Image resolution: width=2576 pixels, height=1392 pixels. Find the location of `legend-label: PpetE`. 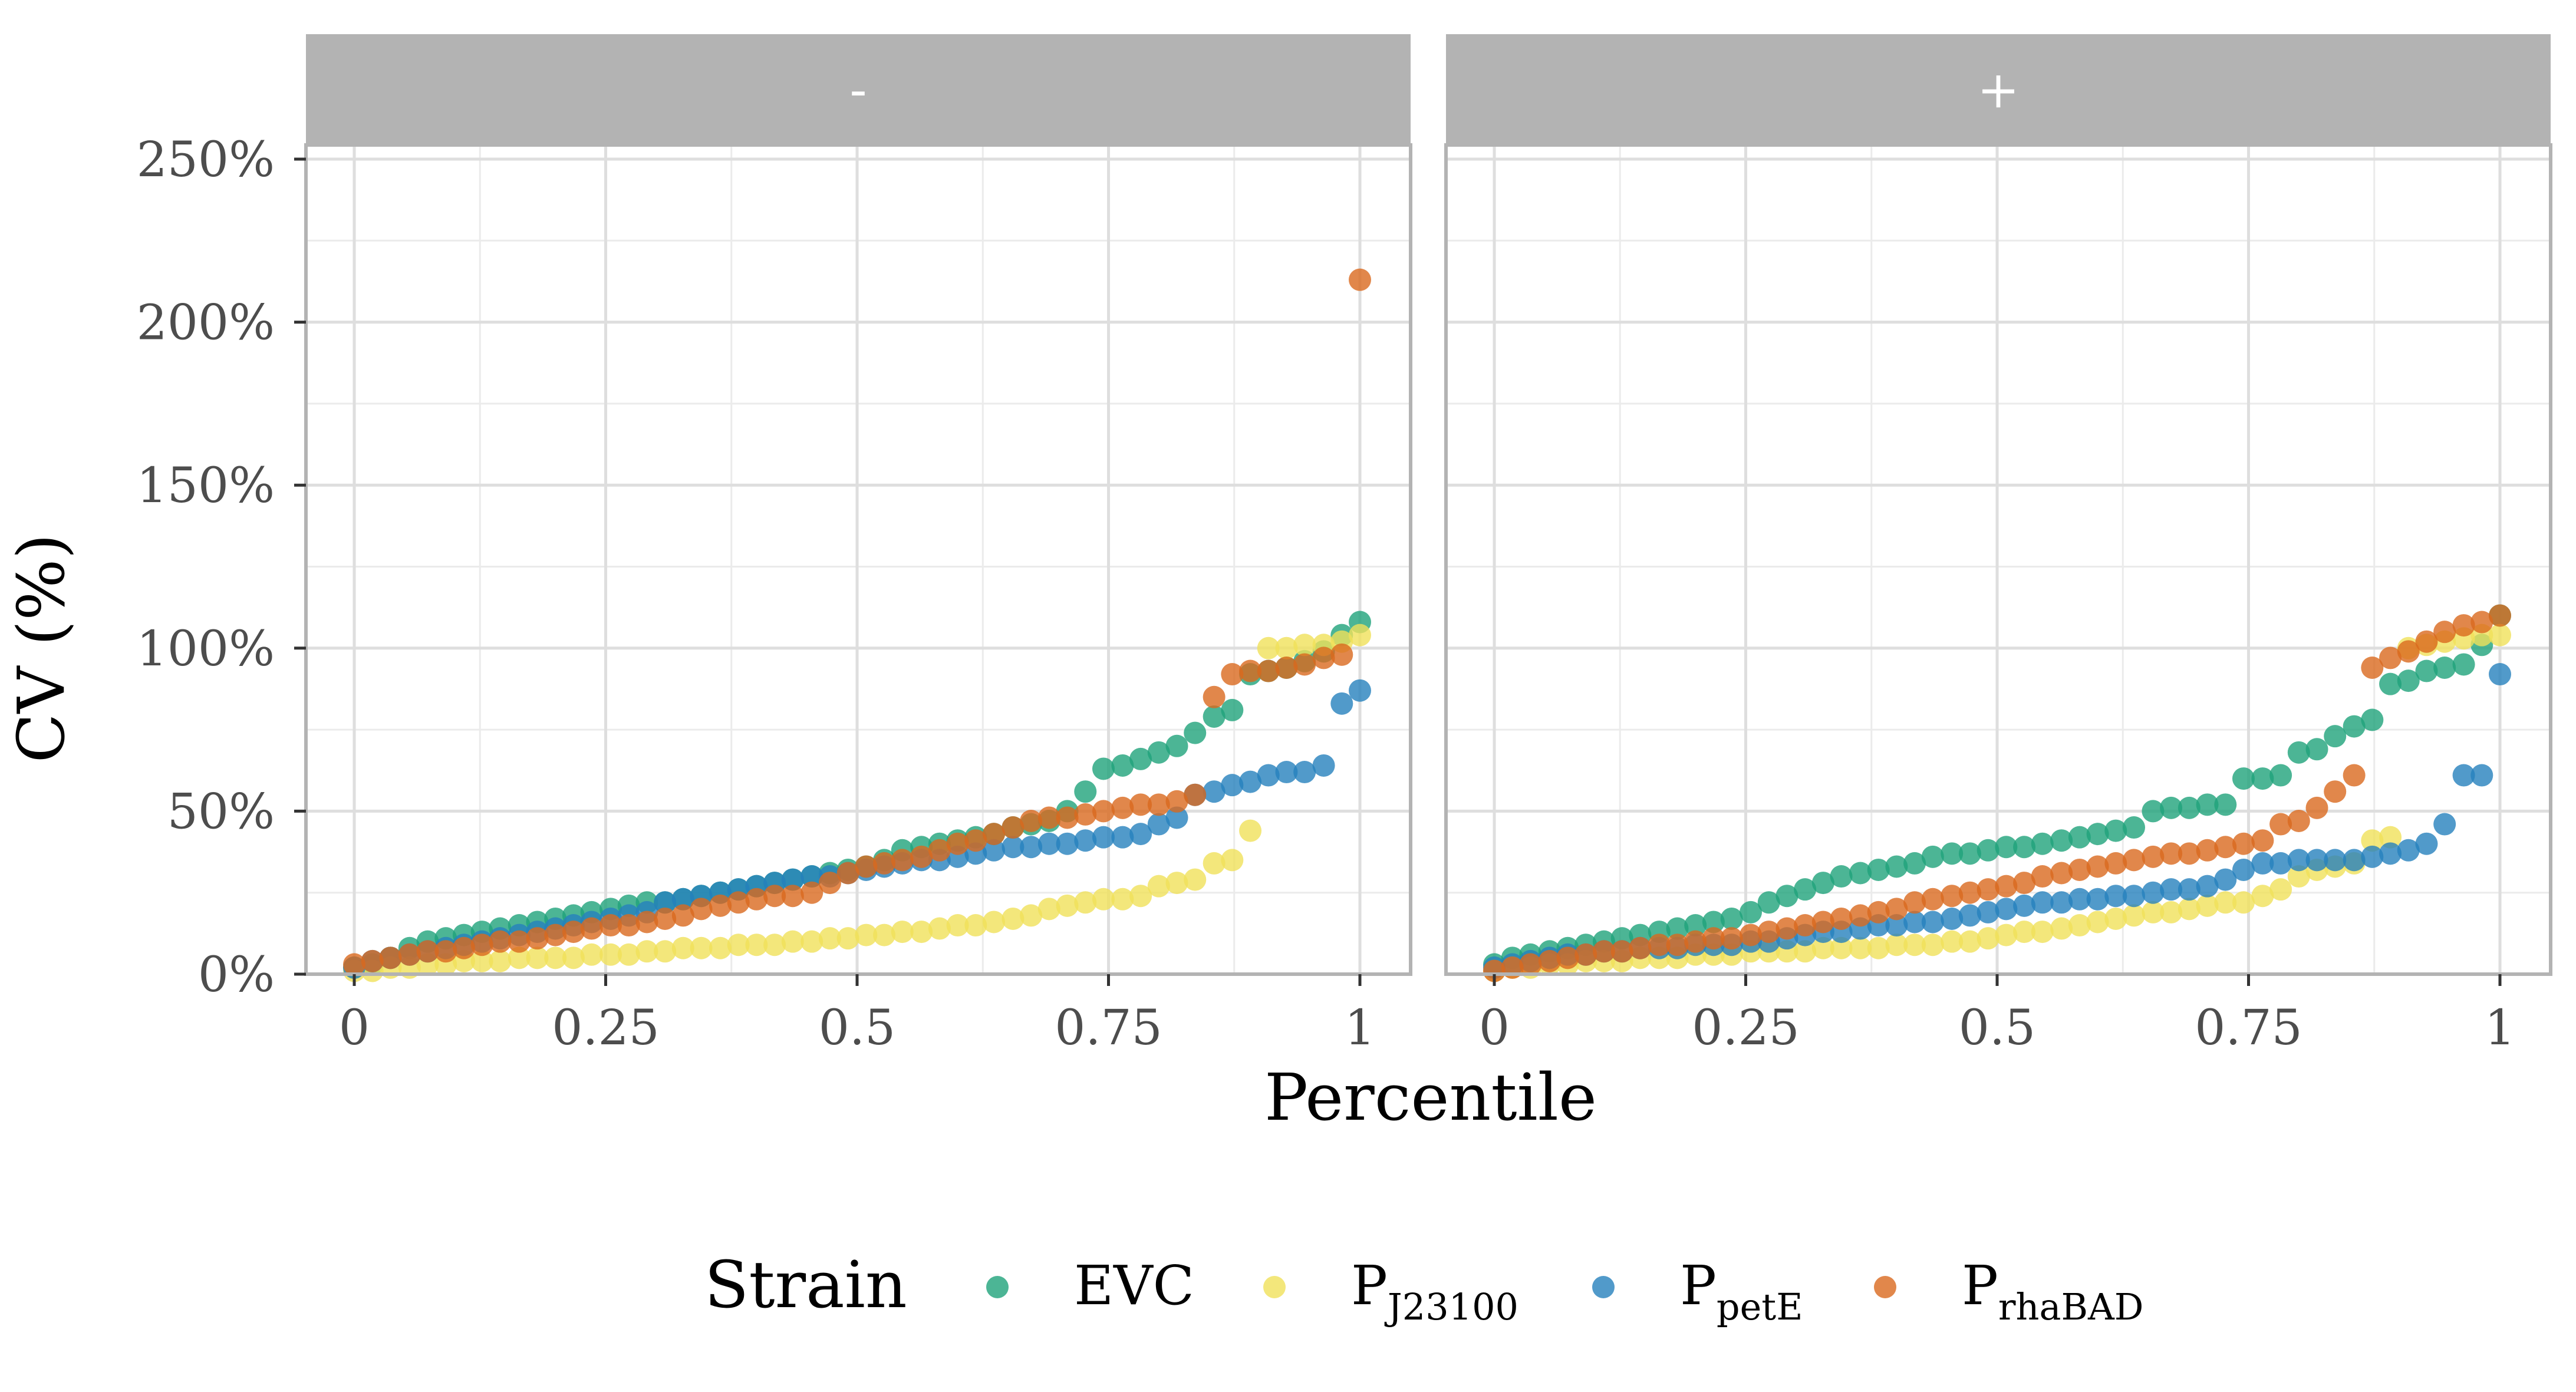

legend-label: PpetE is located at coordinates (1741, 1291).